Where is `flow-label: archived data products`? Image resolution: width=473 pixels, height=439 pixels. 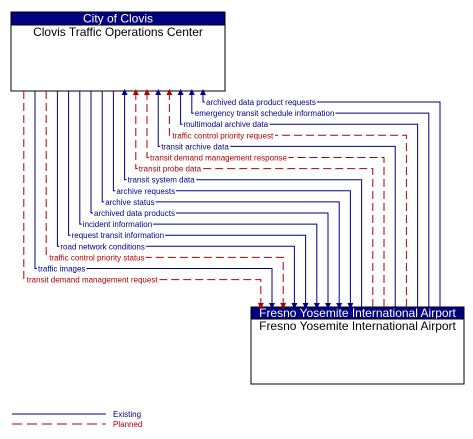
flow-label: archived data products is located at coordinates (134, 213).